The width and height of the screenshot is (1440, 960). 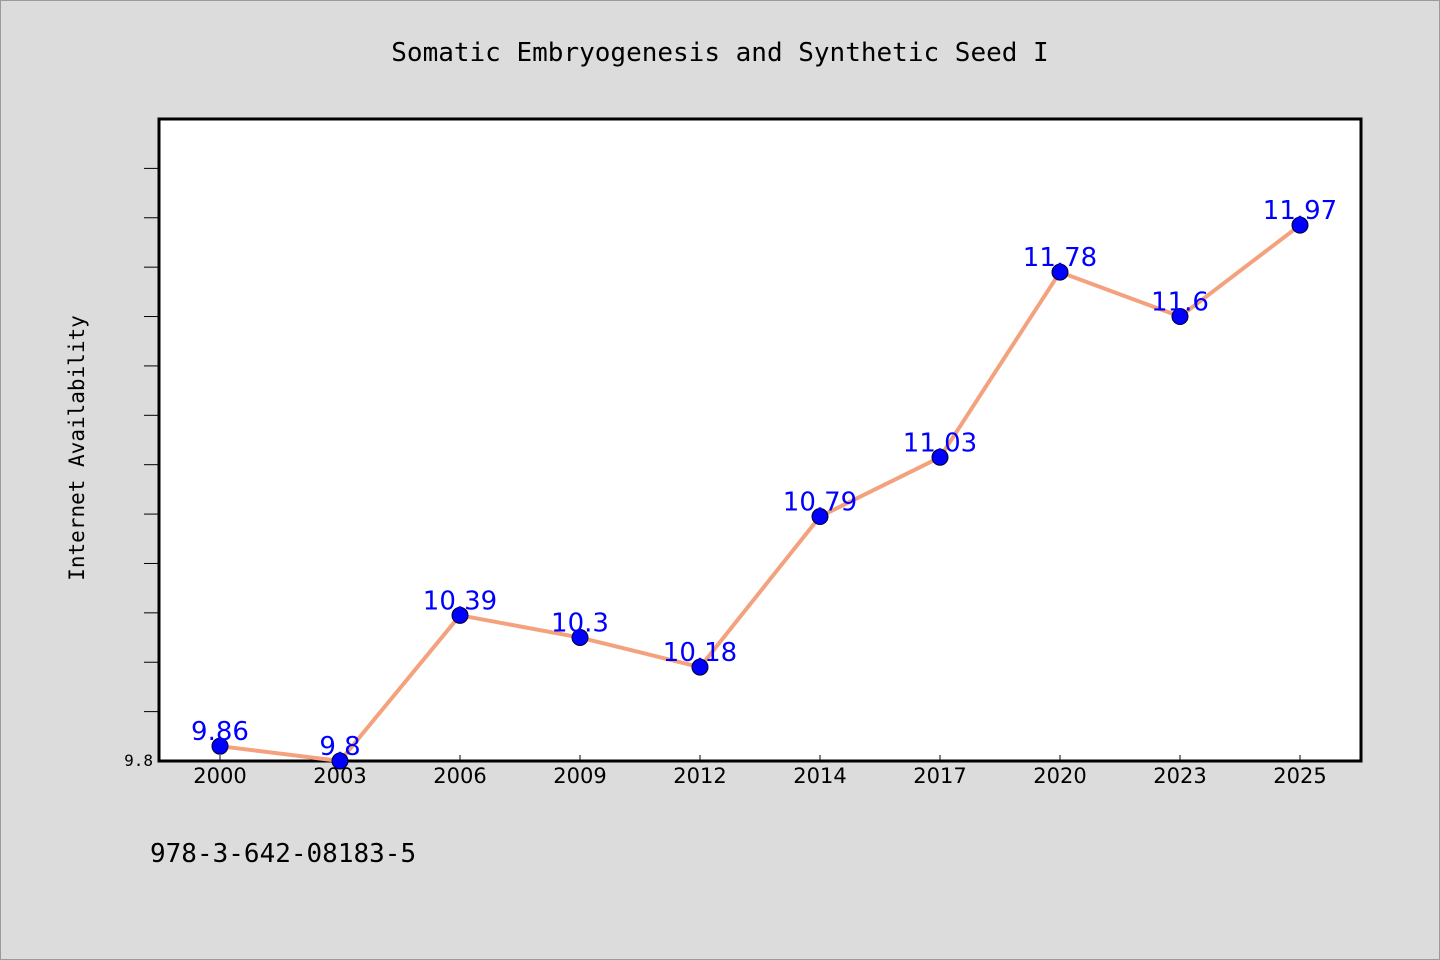 I want to click on data-label: 10.18, so click(x=700, y=653).